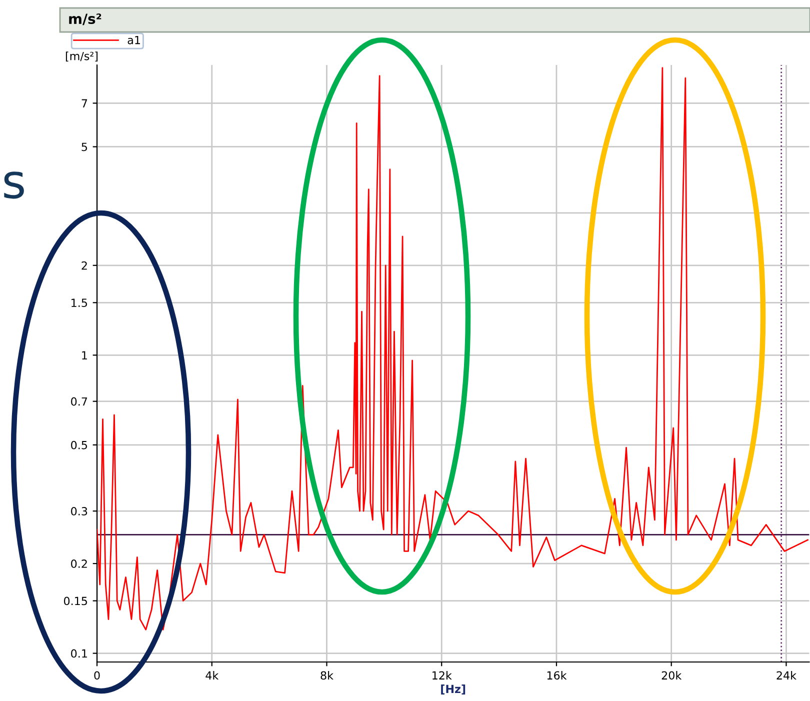 The image size is (810, 701). Describe the element at coordinates (84, 355) in the screenshot. I see `y-tick-label: 1` at that location.